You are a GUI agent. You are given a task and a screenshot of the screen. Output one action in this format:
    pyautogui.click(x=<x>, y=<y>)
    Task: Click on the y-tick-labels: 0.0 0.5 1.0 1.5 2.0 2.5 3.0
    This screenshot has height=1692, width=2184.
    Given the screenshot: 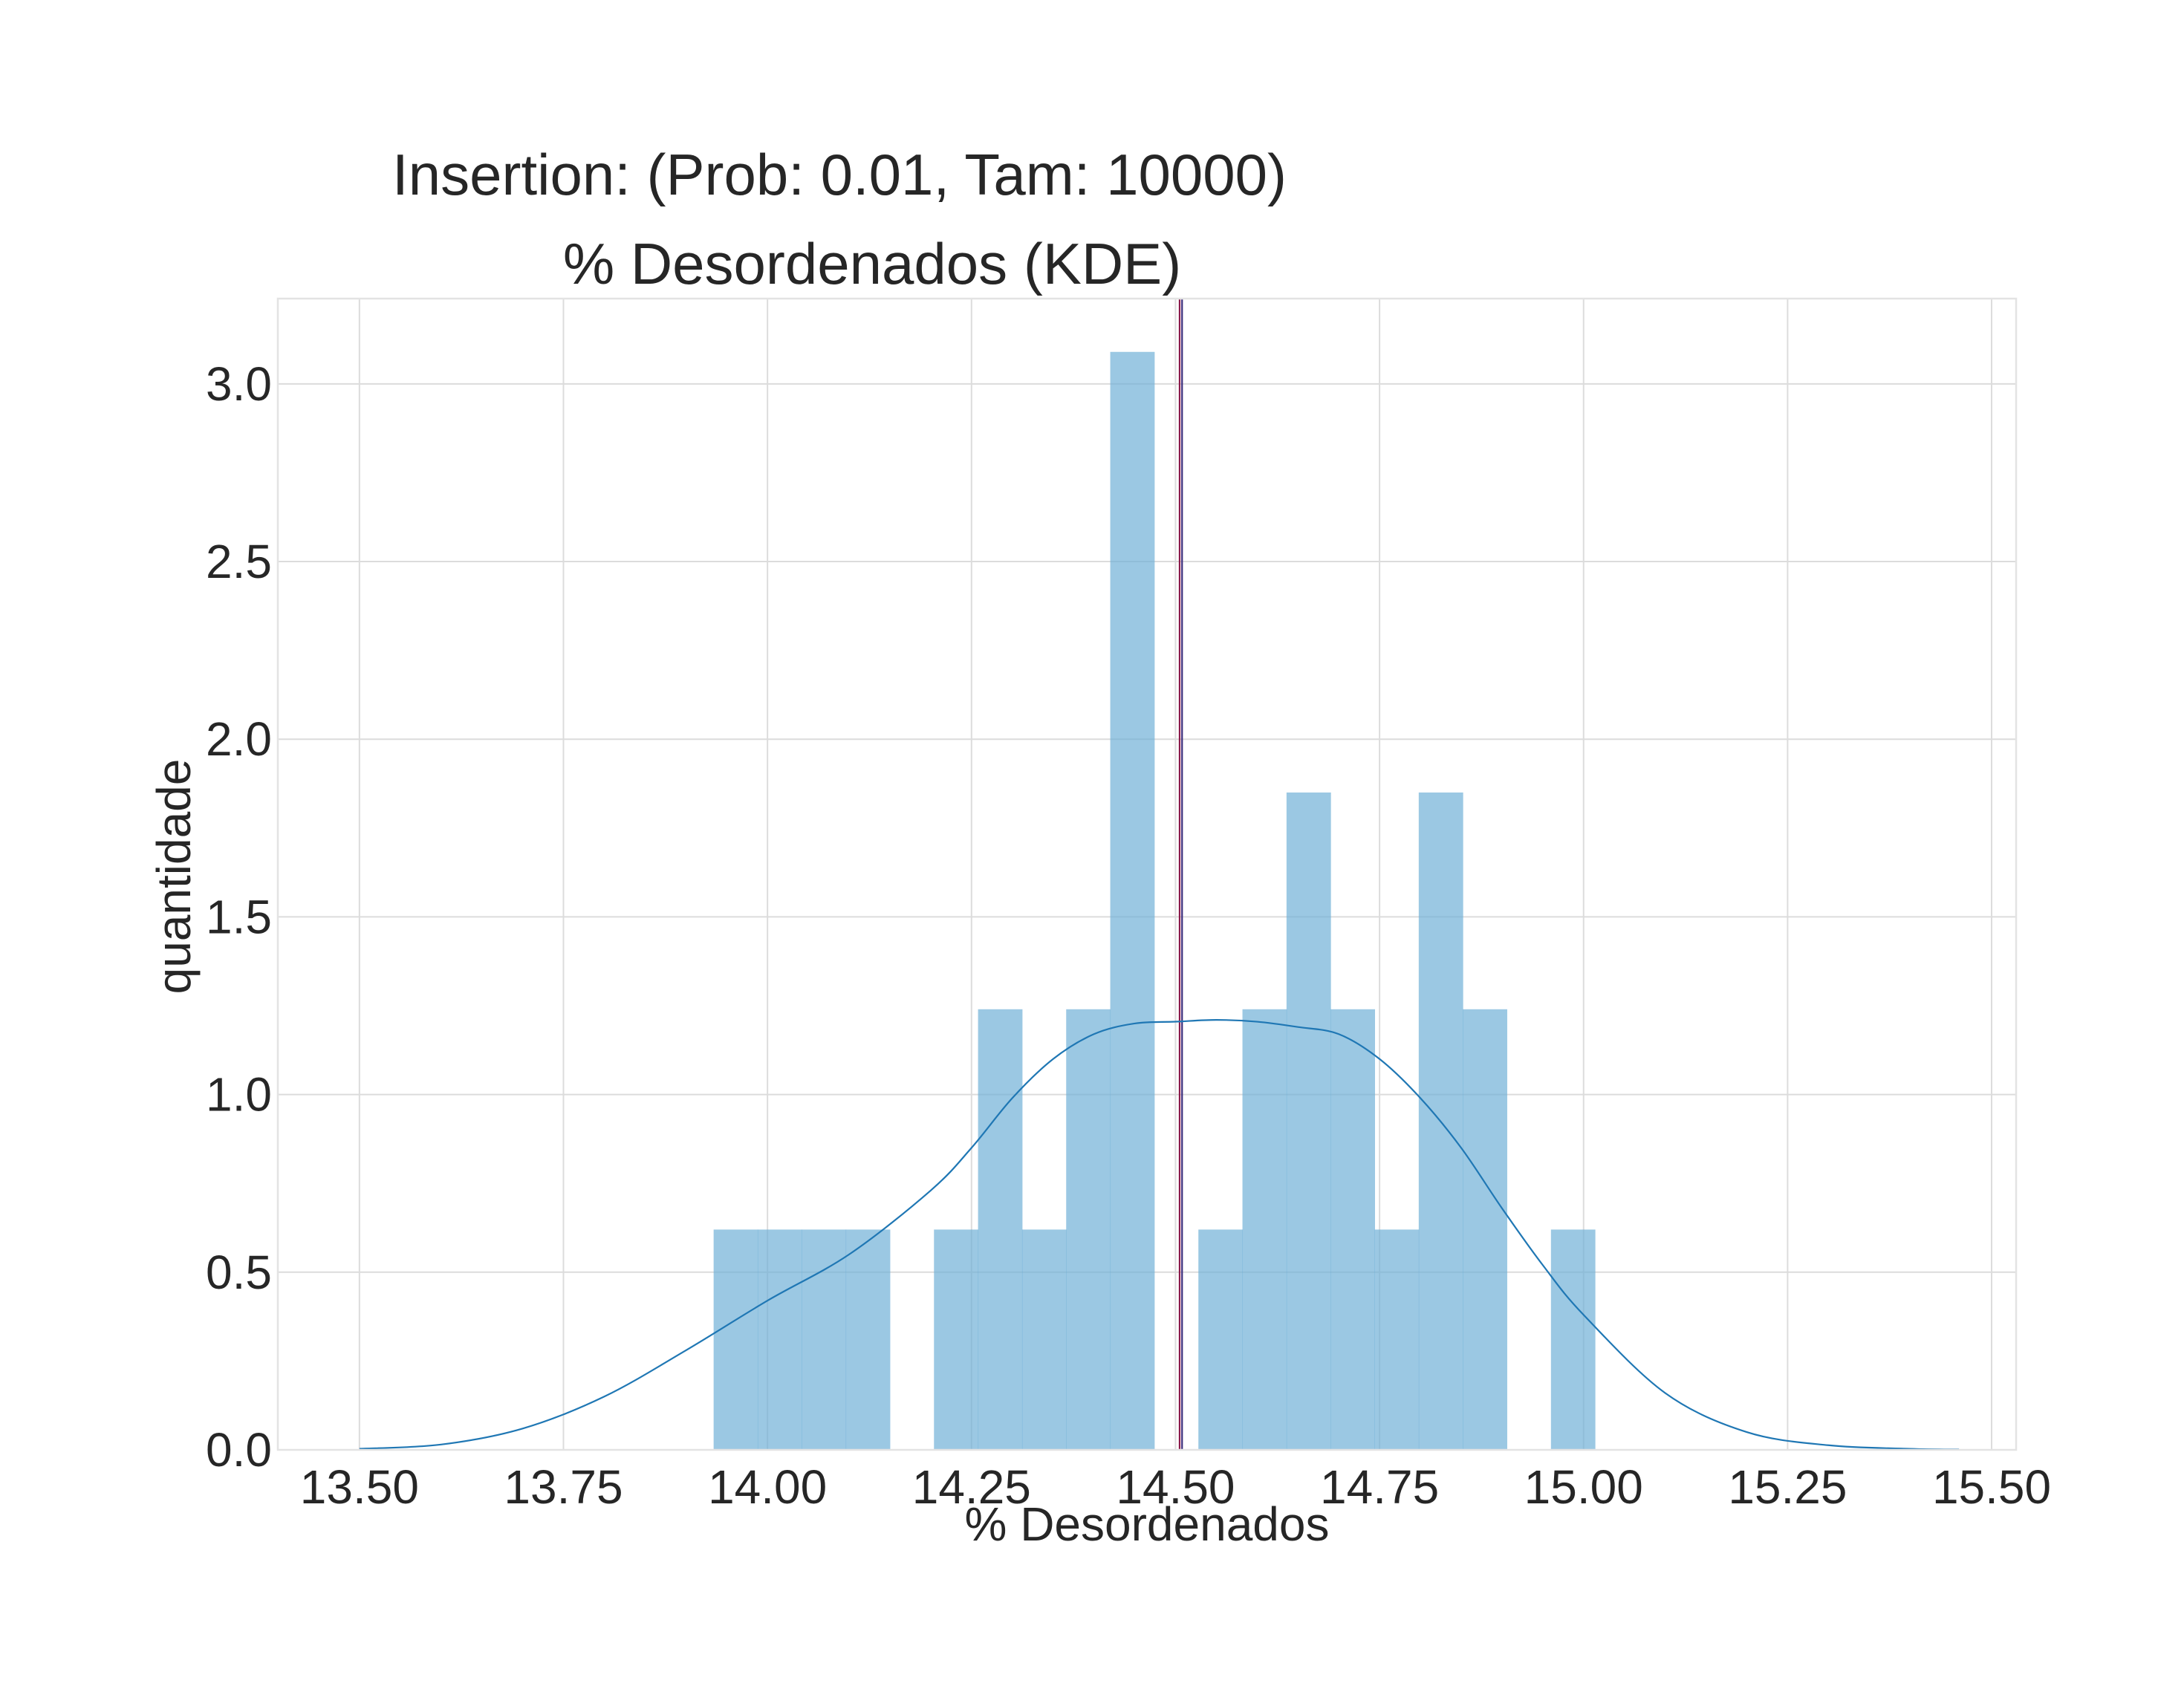 What is the action you would take?
    pyautogui.click(x=239, y=917)
    